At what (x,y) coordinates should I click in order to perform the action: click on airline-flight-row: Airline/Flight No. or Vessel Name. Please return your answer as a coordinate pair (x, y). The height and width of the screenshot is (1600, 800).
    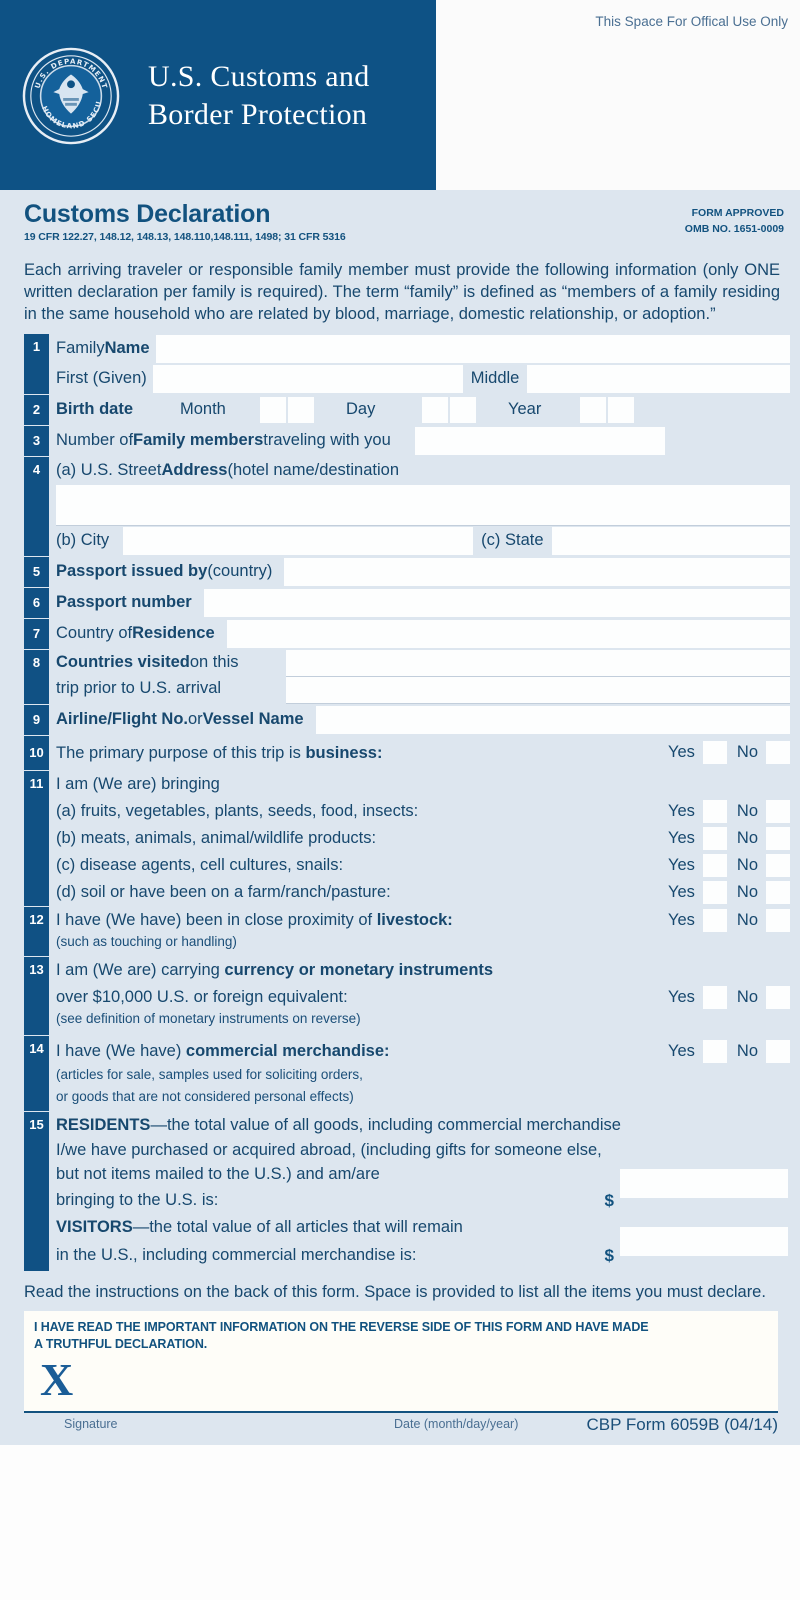
    Looking at the image, I should click on (423, 720).